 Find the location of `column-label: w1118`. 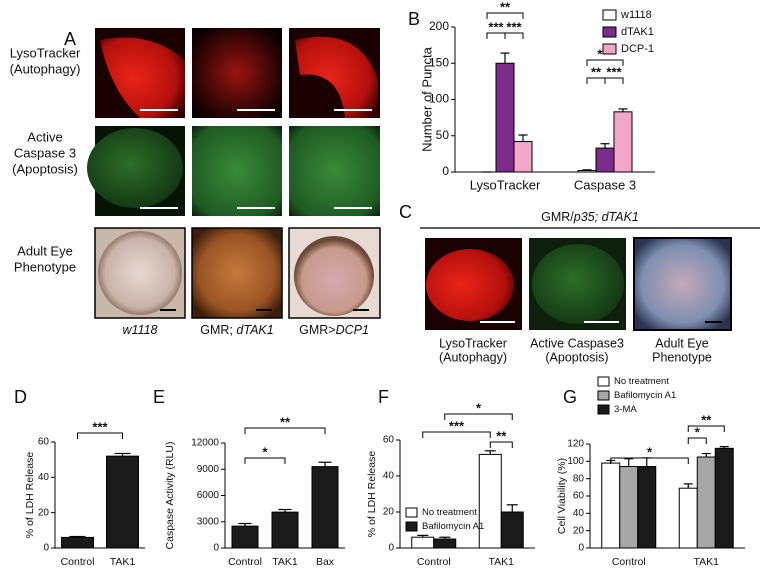

column-label: w1118 is located at coordinates (140, 330).